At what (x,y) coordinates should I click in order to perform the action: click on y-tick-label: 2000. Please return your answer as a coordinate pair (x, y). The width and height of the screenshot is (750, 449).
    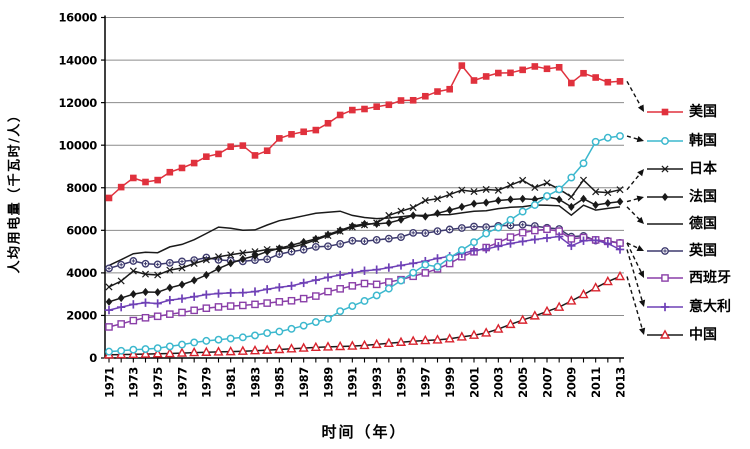
    Looking at the image, I should click on (81, 316).